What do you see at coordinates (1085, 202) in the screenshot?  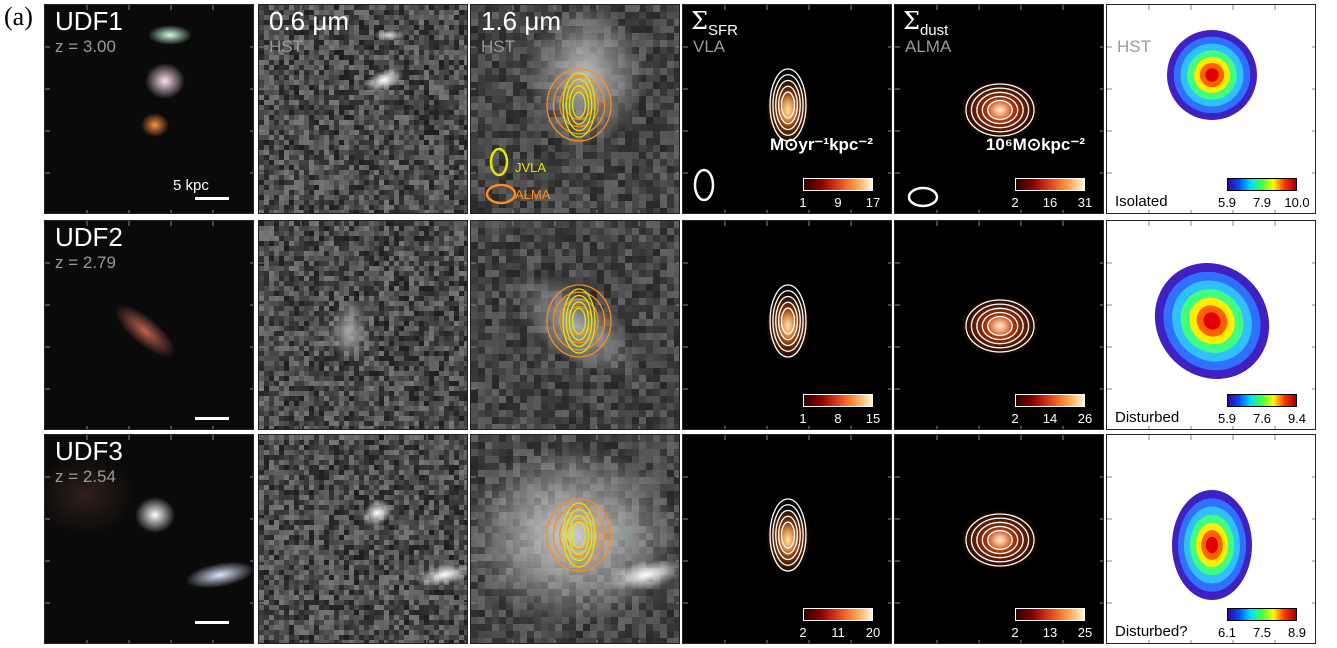 I see `colorbar-tick-label: 31` at bounding box center [1085, 202].